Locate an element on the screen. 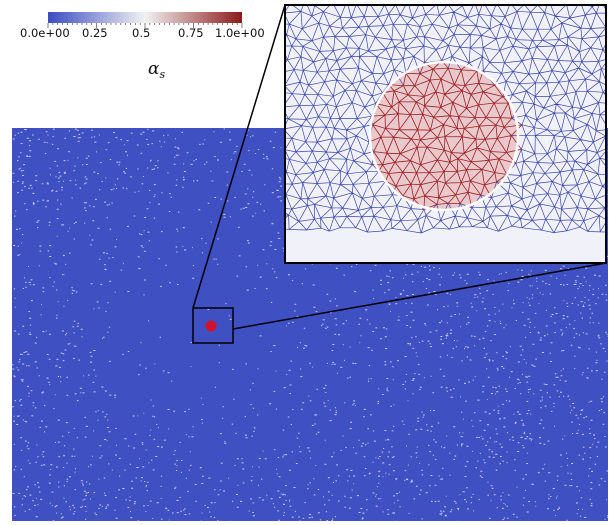  colorbar-tick-label: 0.25 is located at coordinates (95, 33).